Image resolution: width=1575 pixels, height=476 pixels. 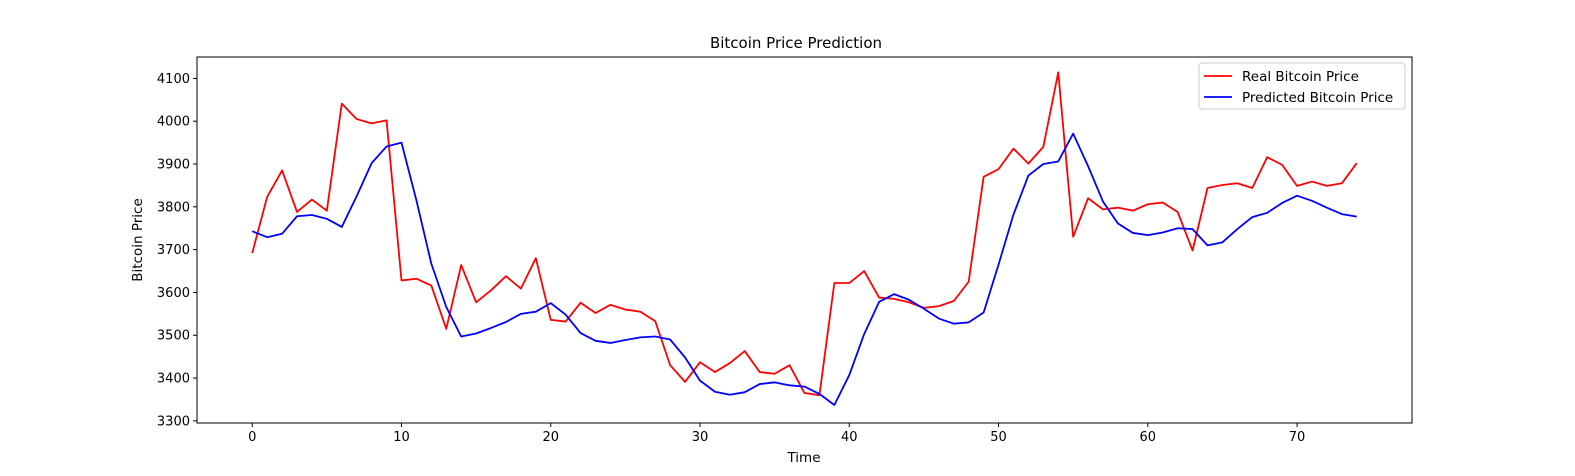 What do you see at coordinates (998, 437) in the screenshot?
I see `x-tick-label: 50` at bounding box center [998, 437].